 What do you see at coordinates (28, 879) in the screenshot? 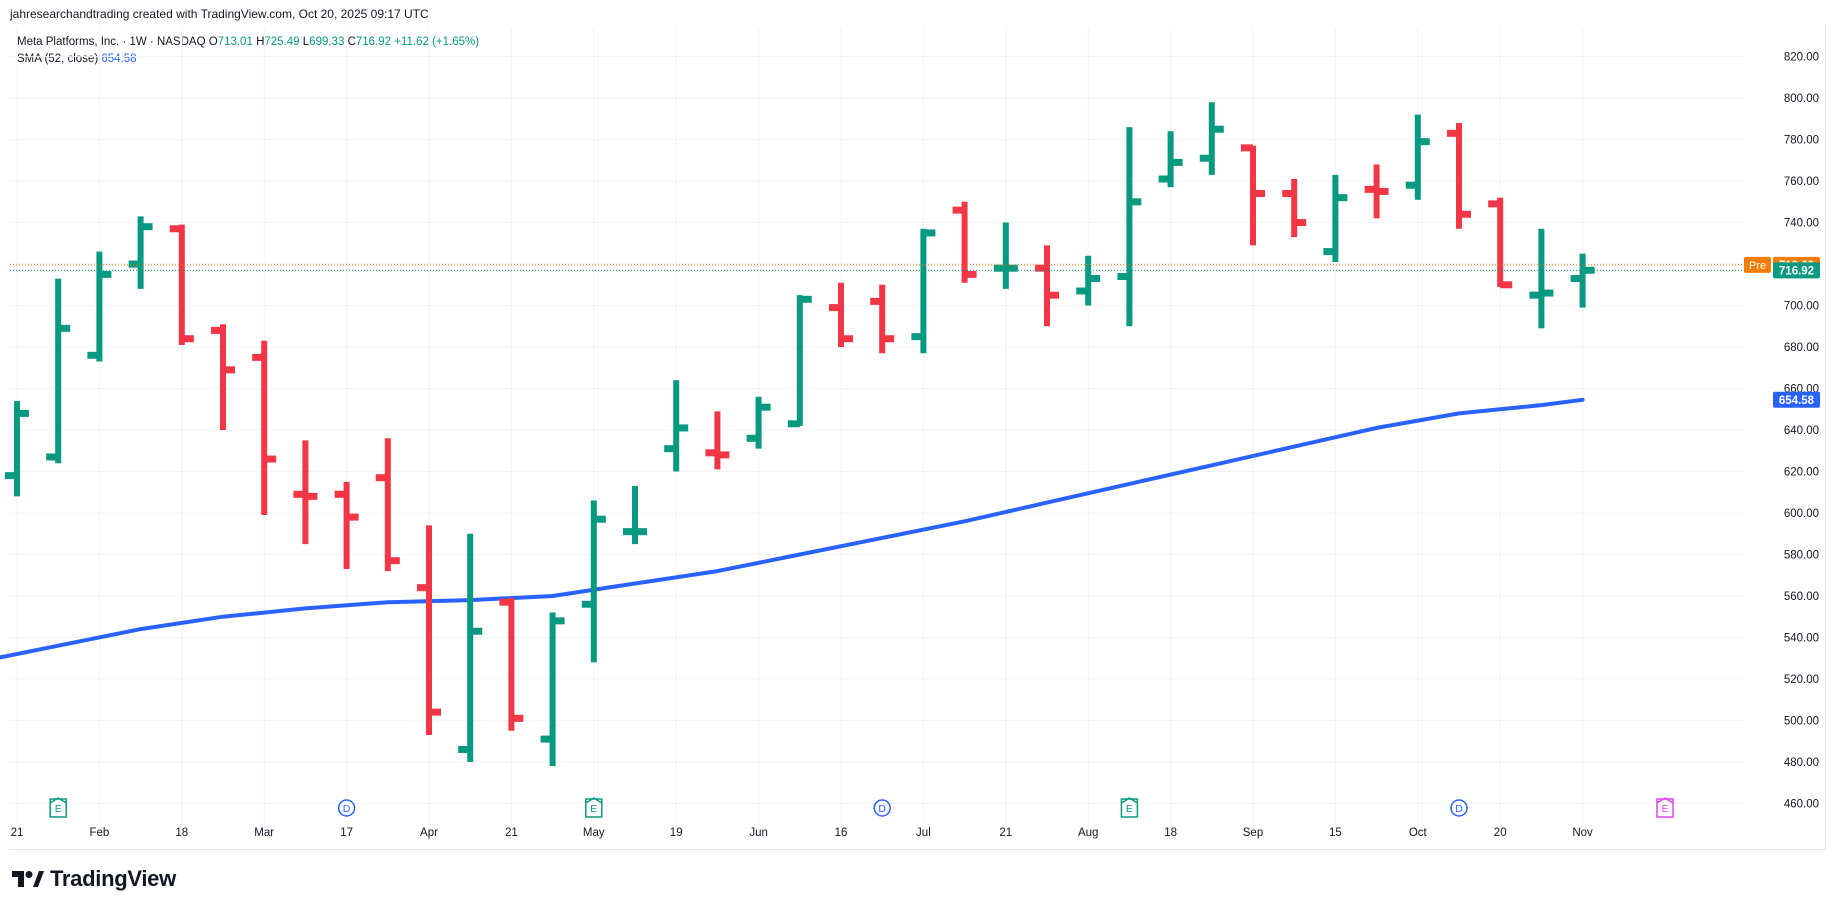
I see `tradingview-logo-icon` at bounding box center [28, 879].